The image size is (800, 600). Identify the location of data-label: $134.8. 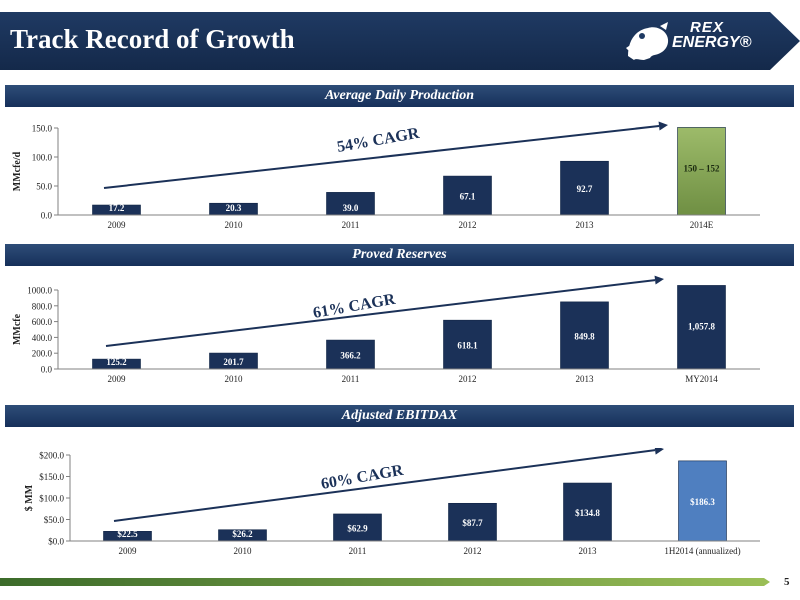
(587, 513).